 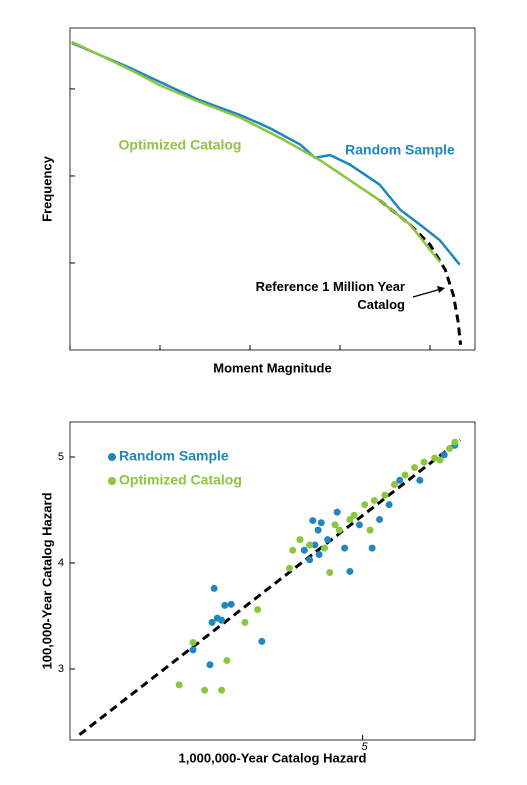 What do you see at coordinates (365, 747) in the screenshot?
I see `x-tick-label: 5` at bounding box center [365, 747].